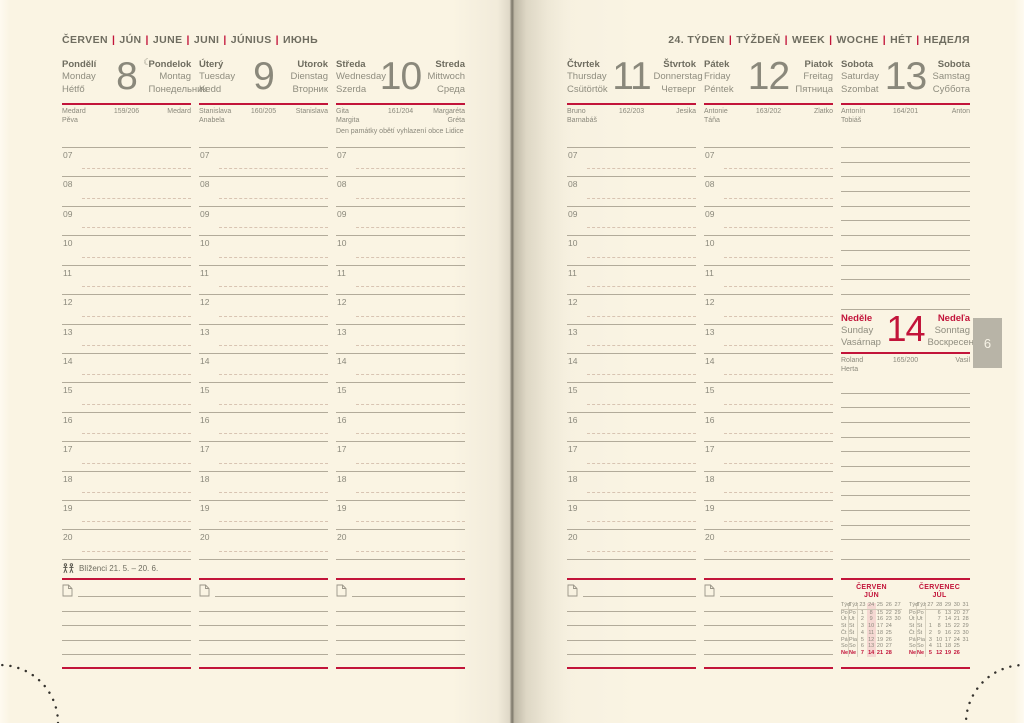 The height and width of the screenshot is (723, 1024). What do you see at coordinates (450, 89) in the screenshot?
I see `day-name-ru: Среда` at bounding box center [450, 89].